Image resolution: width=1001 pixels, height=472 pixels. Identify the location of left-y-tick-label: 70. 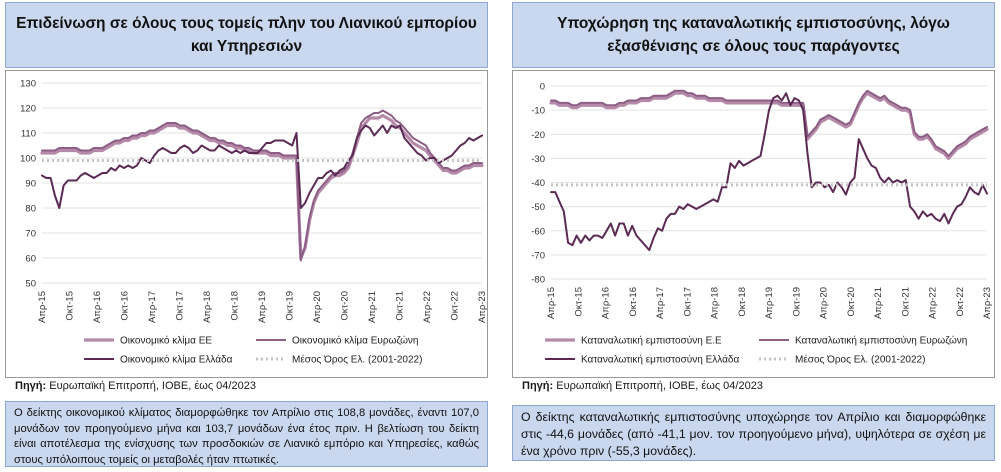
(30, 234).